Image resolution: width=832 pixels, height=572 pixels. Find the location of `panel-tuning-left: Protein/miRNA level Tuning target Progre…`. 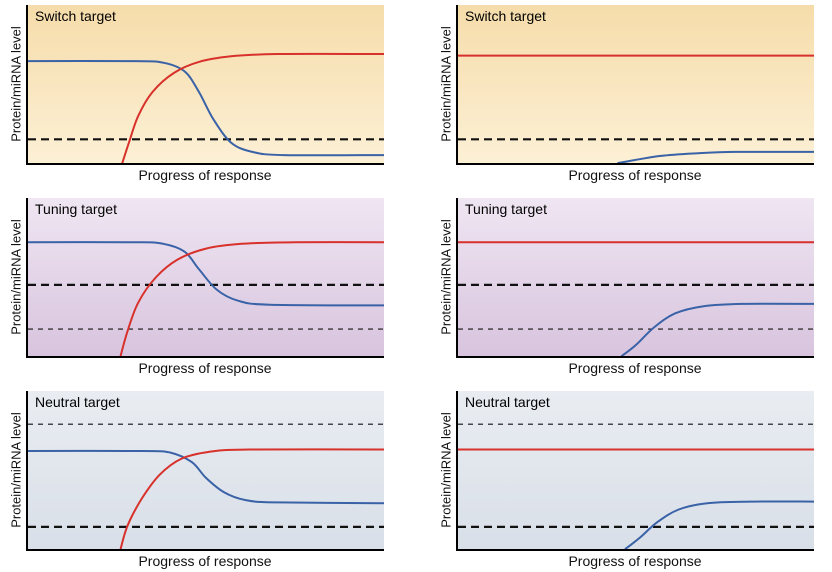

panel-tuning-left: Protein/miRNA level Tuning target Progre… is located at coordinates (195, 288).